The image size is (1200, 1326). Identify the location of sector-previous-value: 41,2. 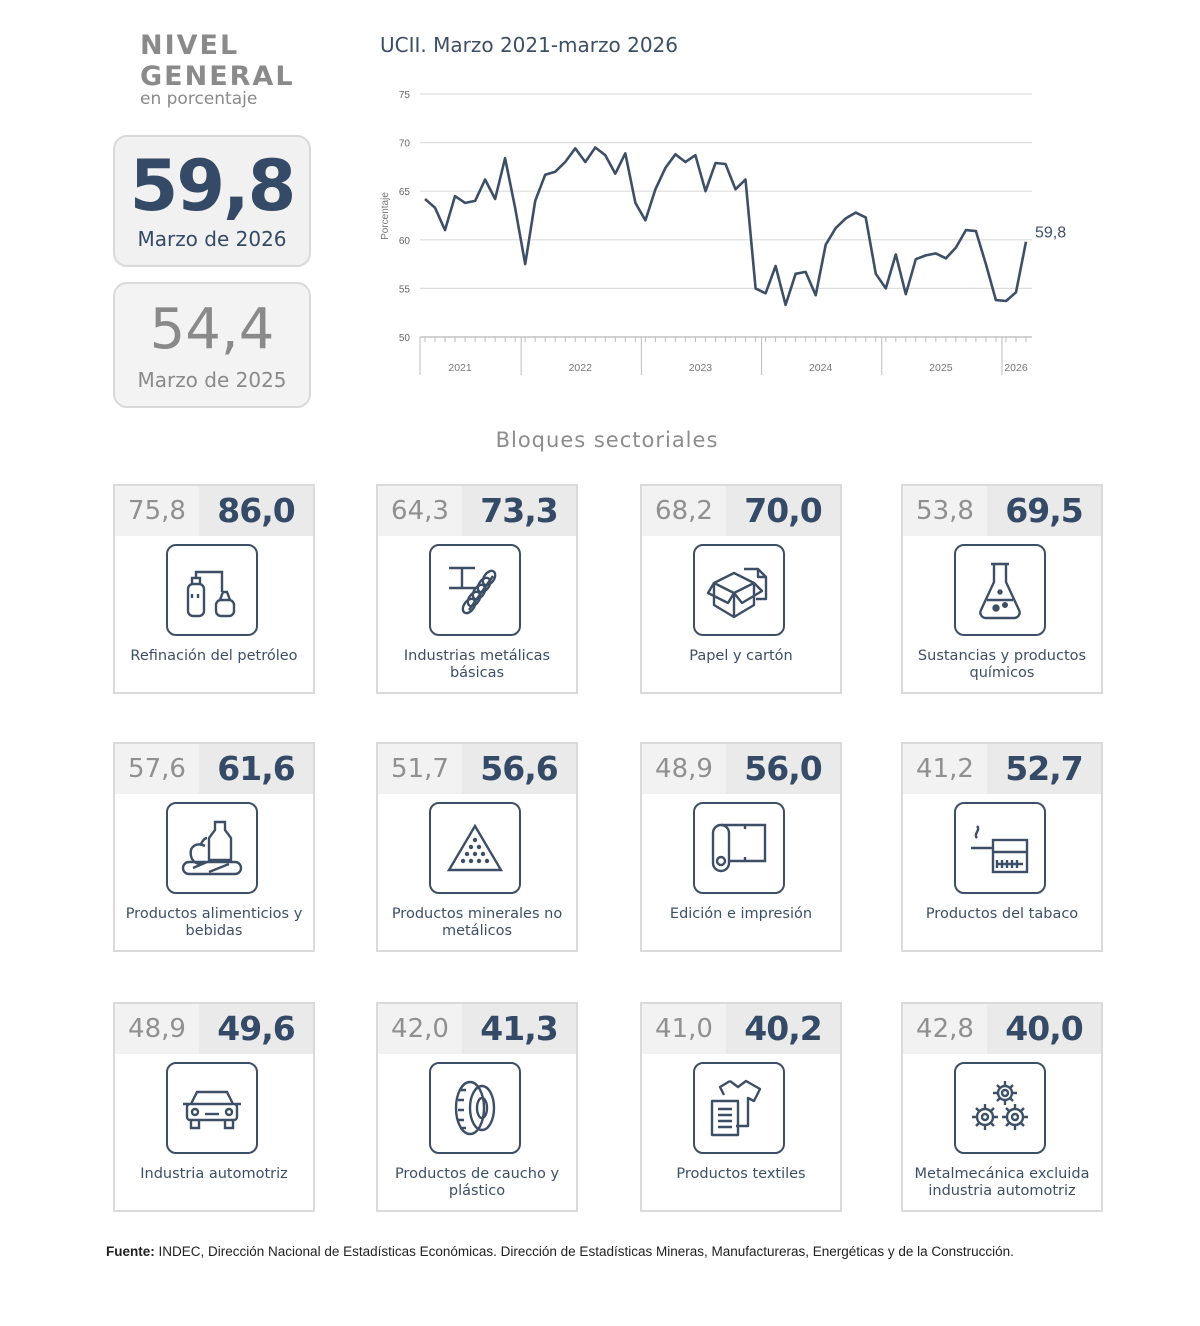
(945, 769).